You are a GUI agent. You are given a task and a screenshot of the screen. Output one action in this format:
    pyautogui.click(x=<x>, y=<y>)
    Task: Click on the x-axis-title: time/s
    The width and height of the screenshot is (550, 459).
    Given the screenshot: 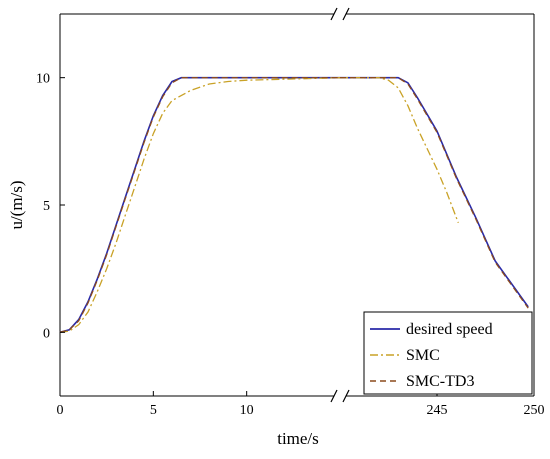 What is the action you would take?
    pyautogui.click(x=298, y=438)
    